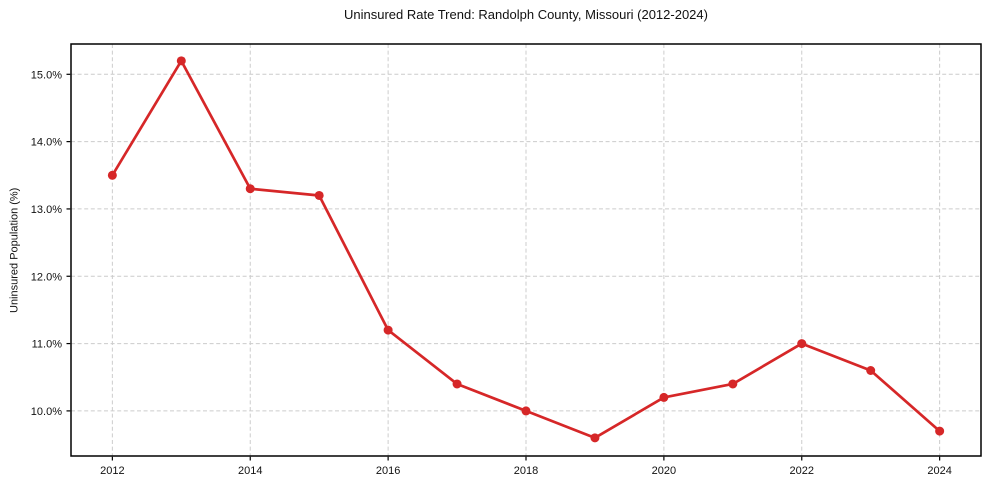  What do you see at coordinates (664, 471) in the screenshot?
I see `x-tick-label: 2020` at bounding box center [664, 471].